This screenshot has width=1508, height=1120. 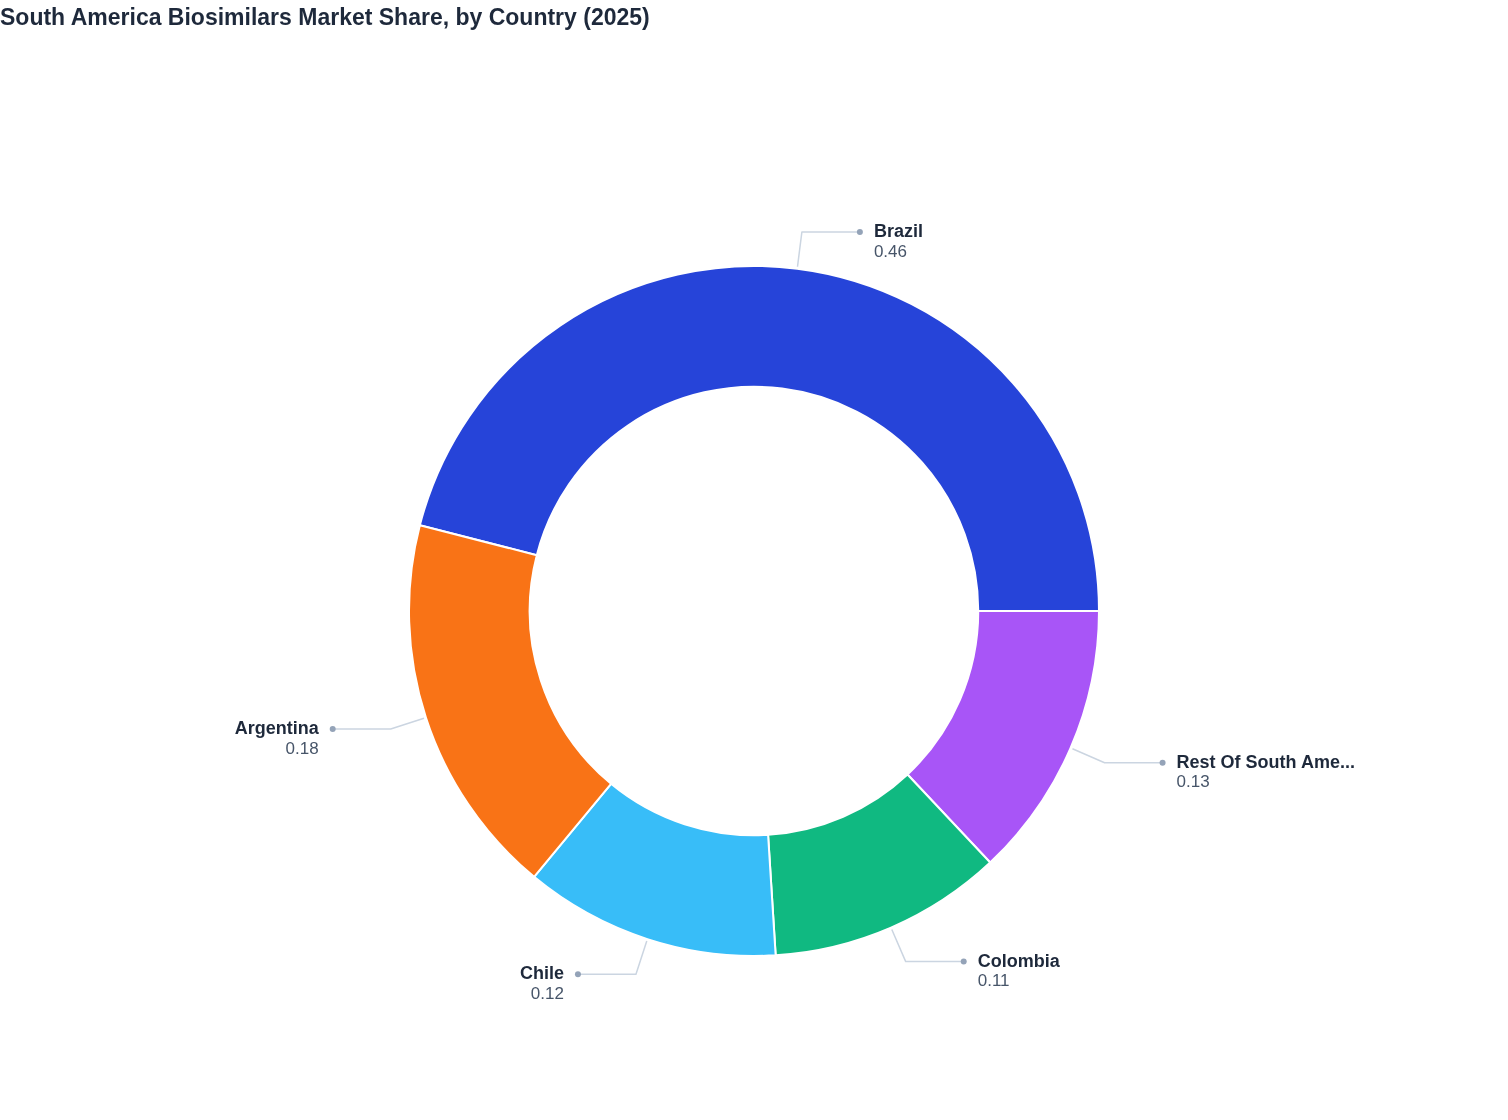 What do you see at coordinates (277, 728) in the screenshot?
I see `slice-label: Argentina` at bounding box center [277, 728].